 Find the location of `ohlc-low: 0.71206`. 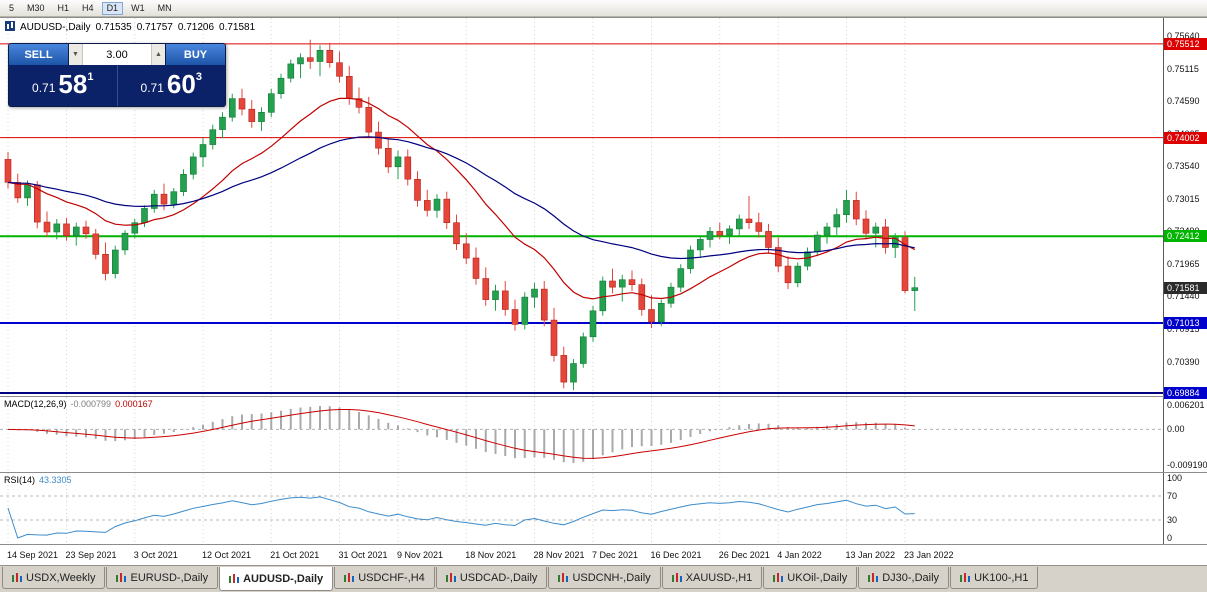

ohlc-low: 0.71206 is located at coordinates (196, 27).